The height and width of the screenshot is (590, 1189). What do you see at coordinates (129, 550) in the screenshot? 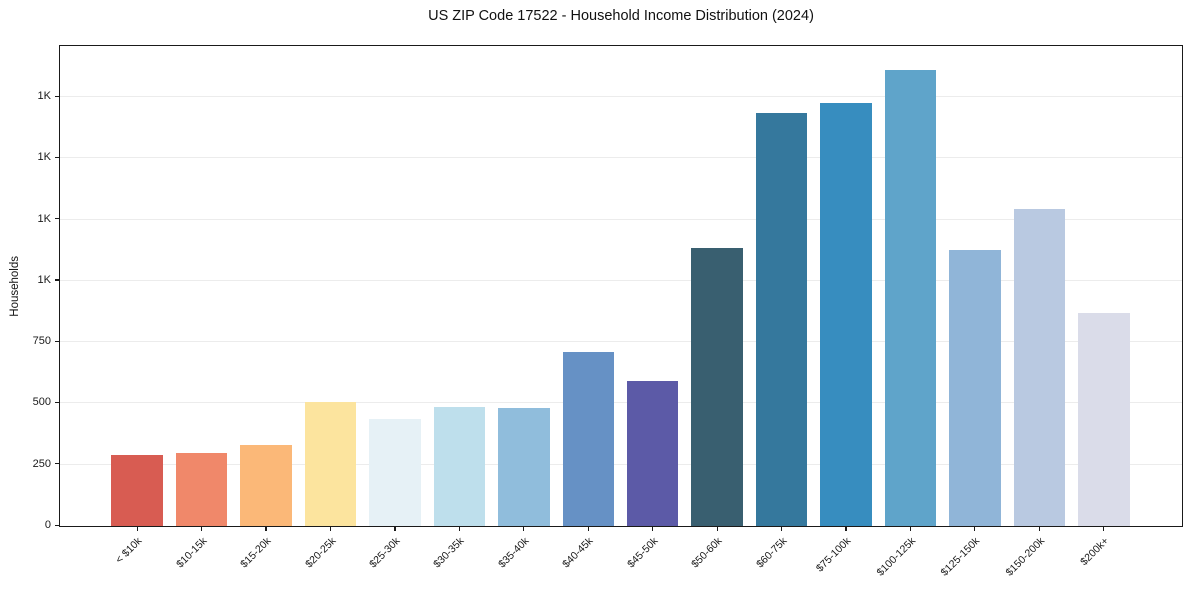
I see `x-tick-label: < $10k` at bounding box center [129, 550].